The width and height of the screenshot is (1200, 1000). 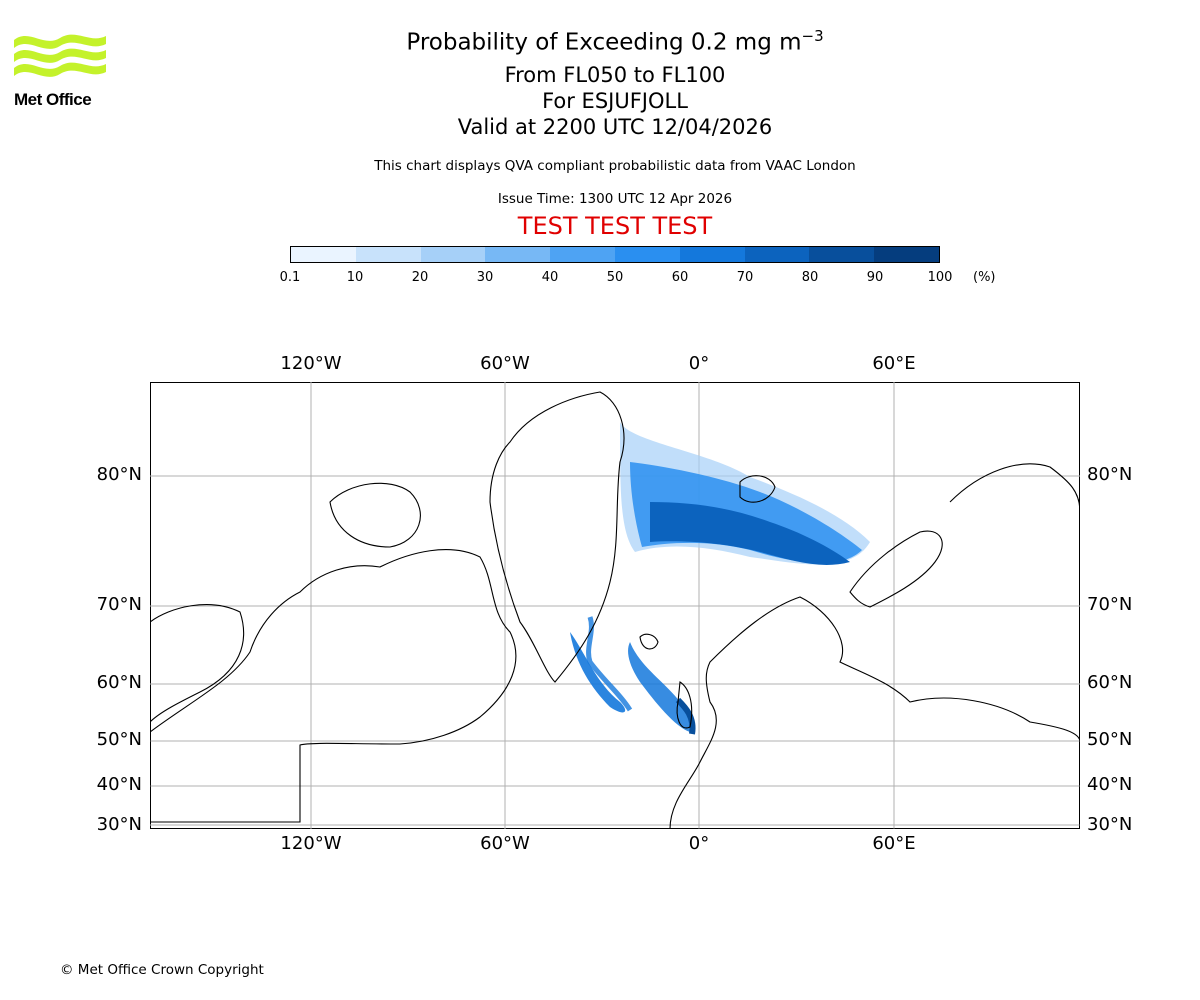 I want to click on lat-label-60n-right: 60°N, so click(x=1110, y=682).